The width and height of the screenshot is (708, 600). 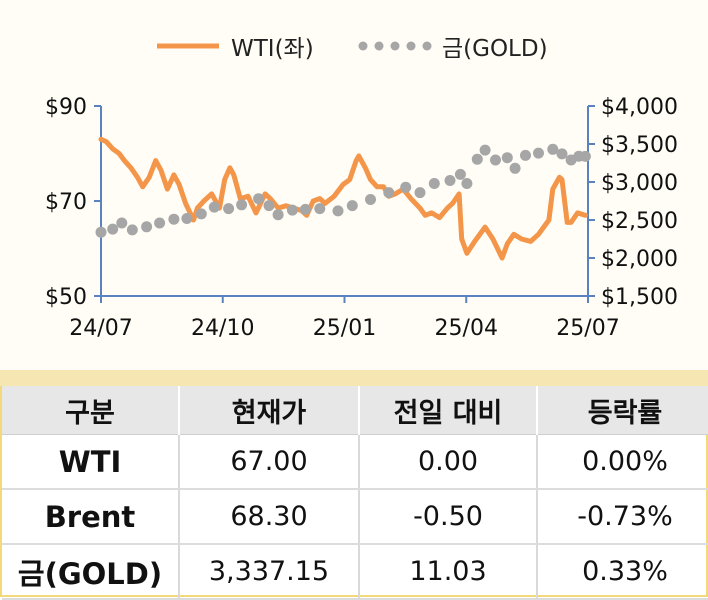 I want to click on cell-current-price: 68.30, so click(x=269, y=517).